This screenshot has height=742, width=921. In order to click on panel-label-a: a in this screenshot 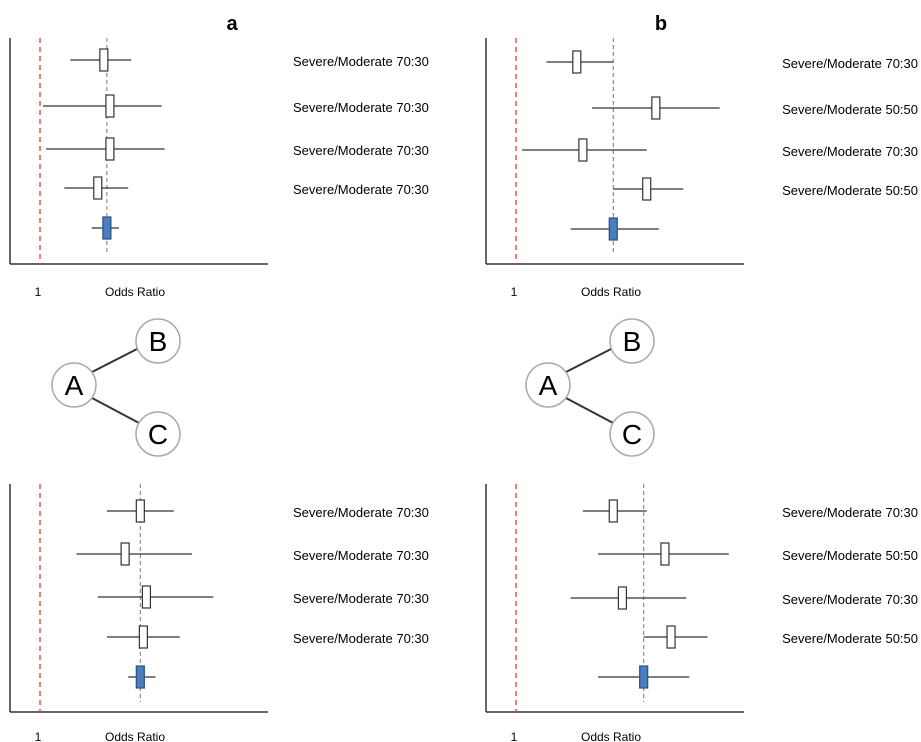, I will do `click(232, 24)`.